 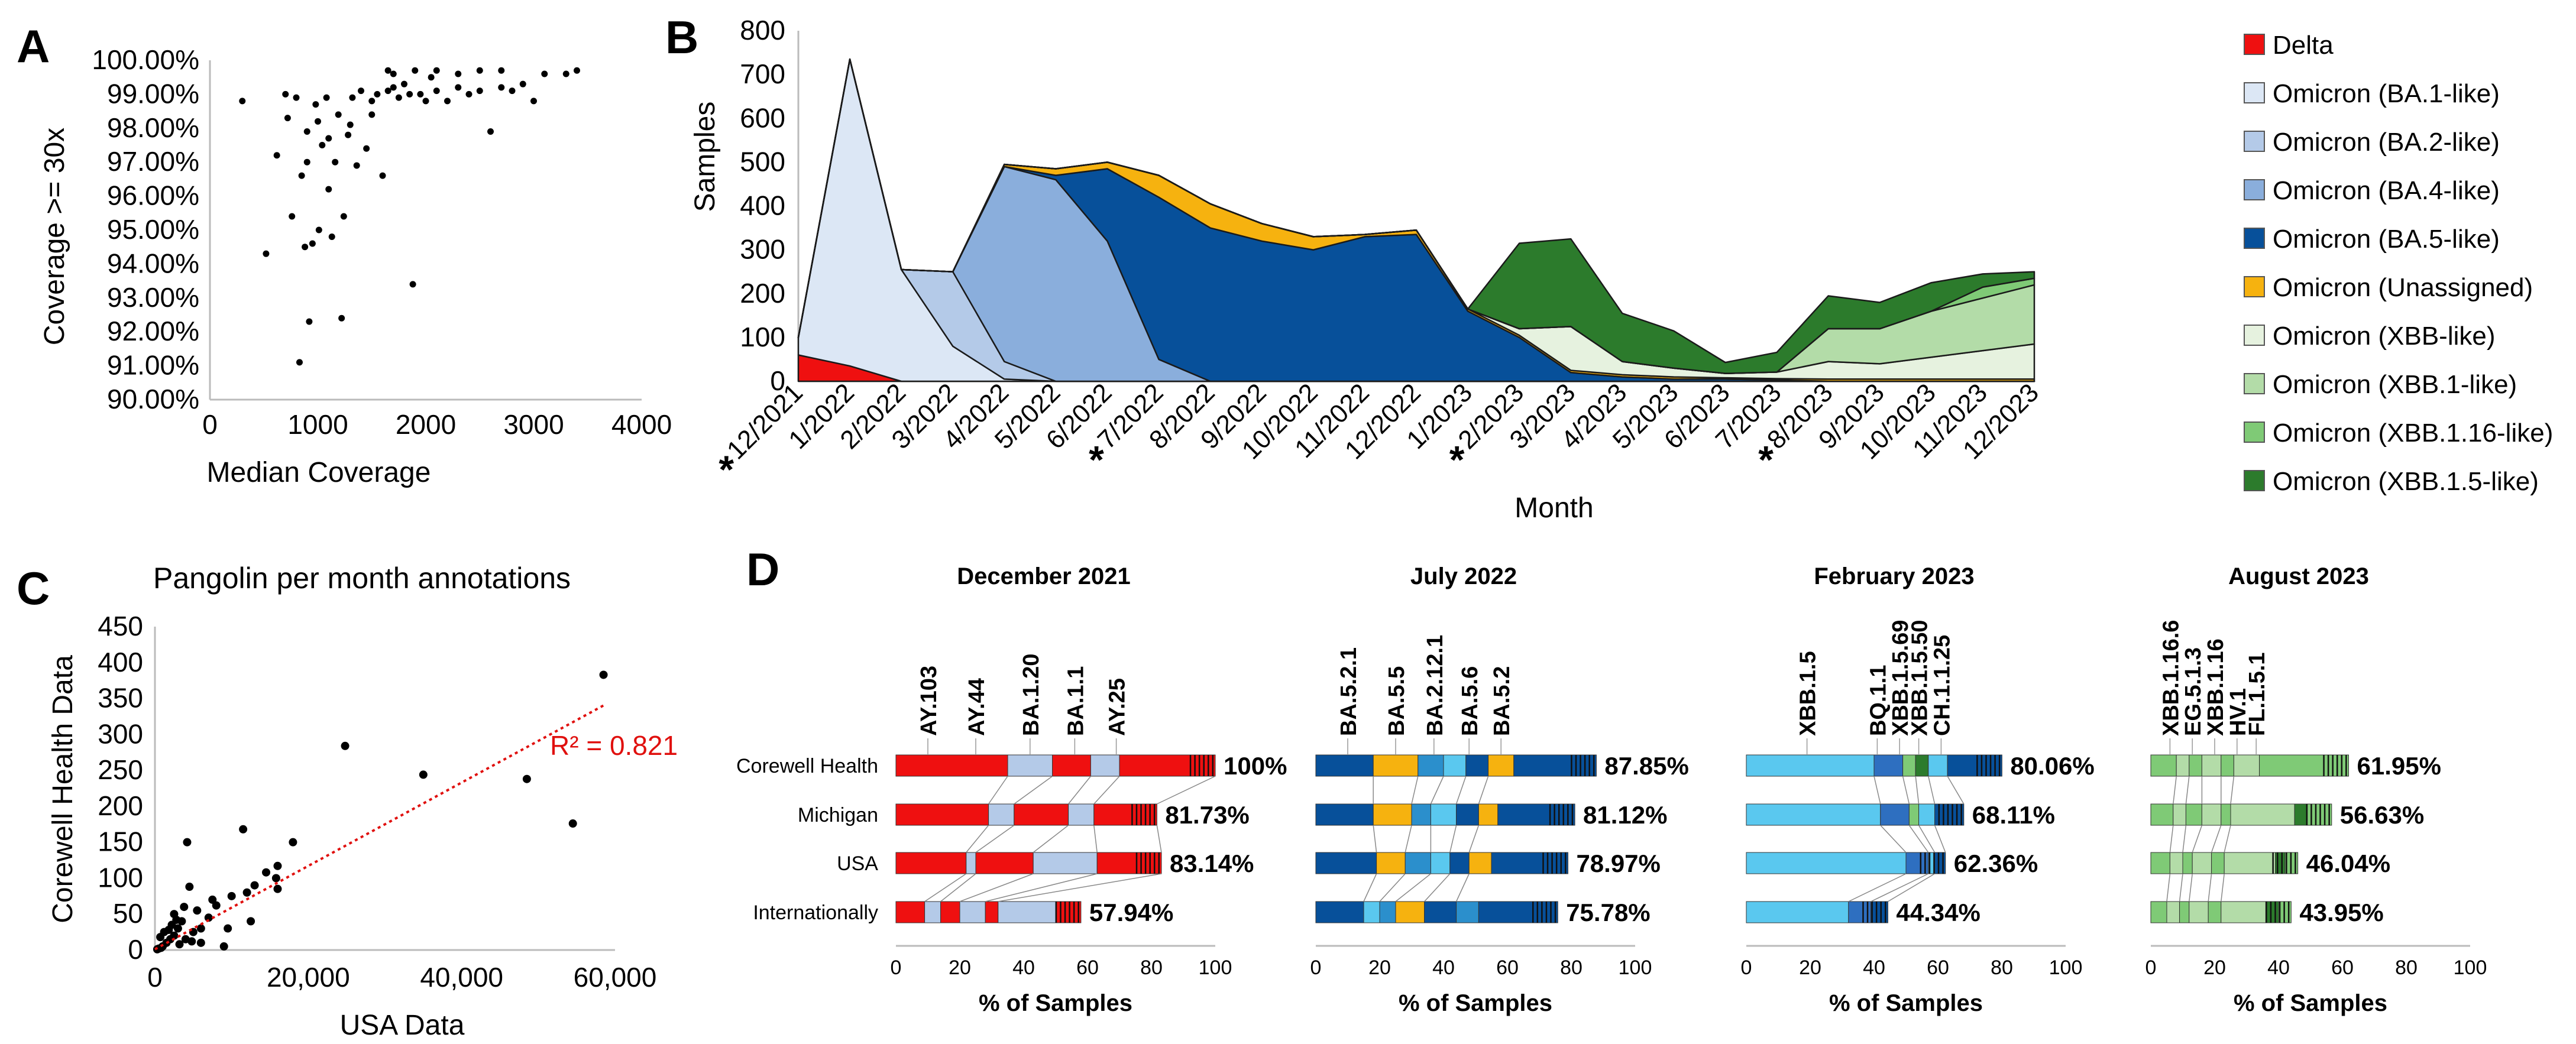 I want to click on panel-b-star-marker: *, so click(x=1457, y=460).